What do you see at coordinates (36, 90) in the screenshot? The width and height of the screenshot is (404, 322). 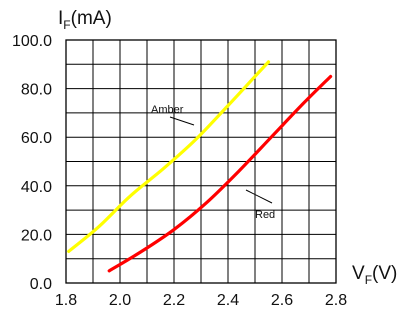 I see `y-tick-label: 80.0` at bounding box center [36, 90].